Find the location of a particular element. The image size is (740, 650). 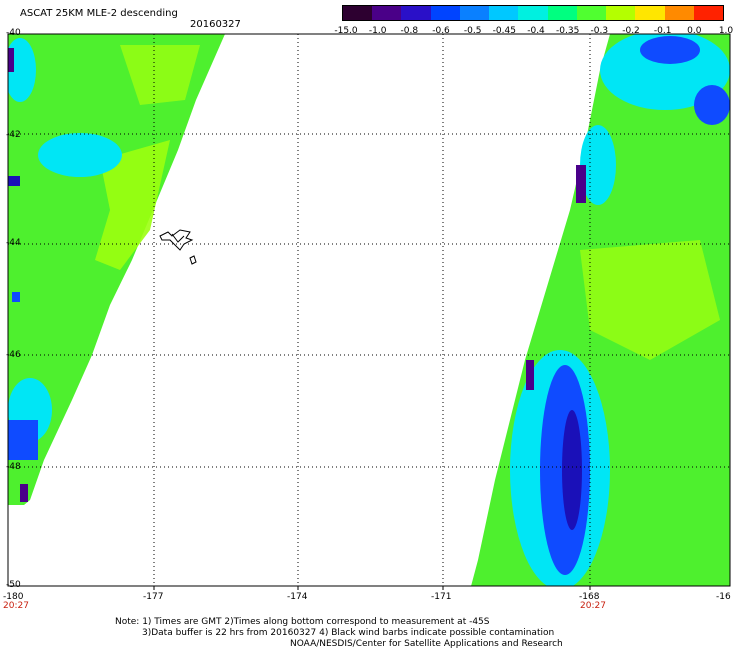

colorbar-label: 0.0 is located at coordinates (694, 31).